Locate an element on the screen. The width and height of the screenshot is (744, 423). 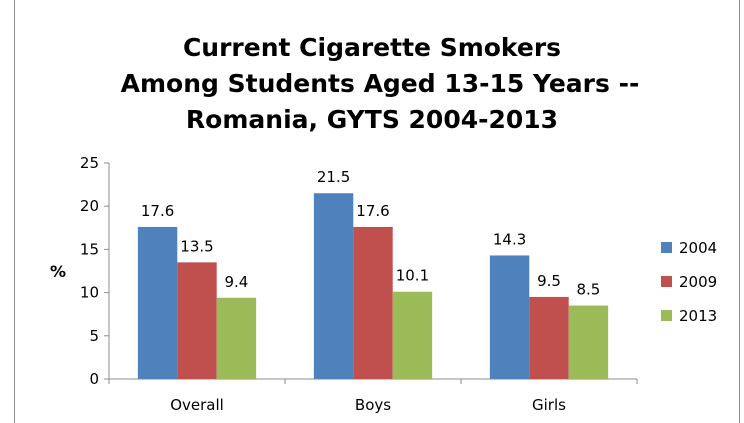
y-tick-label: 25 is located at coordinates (89, 163).